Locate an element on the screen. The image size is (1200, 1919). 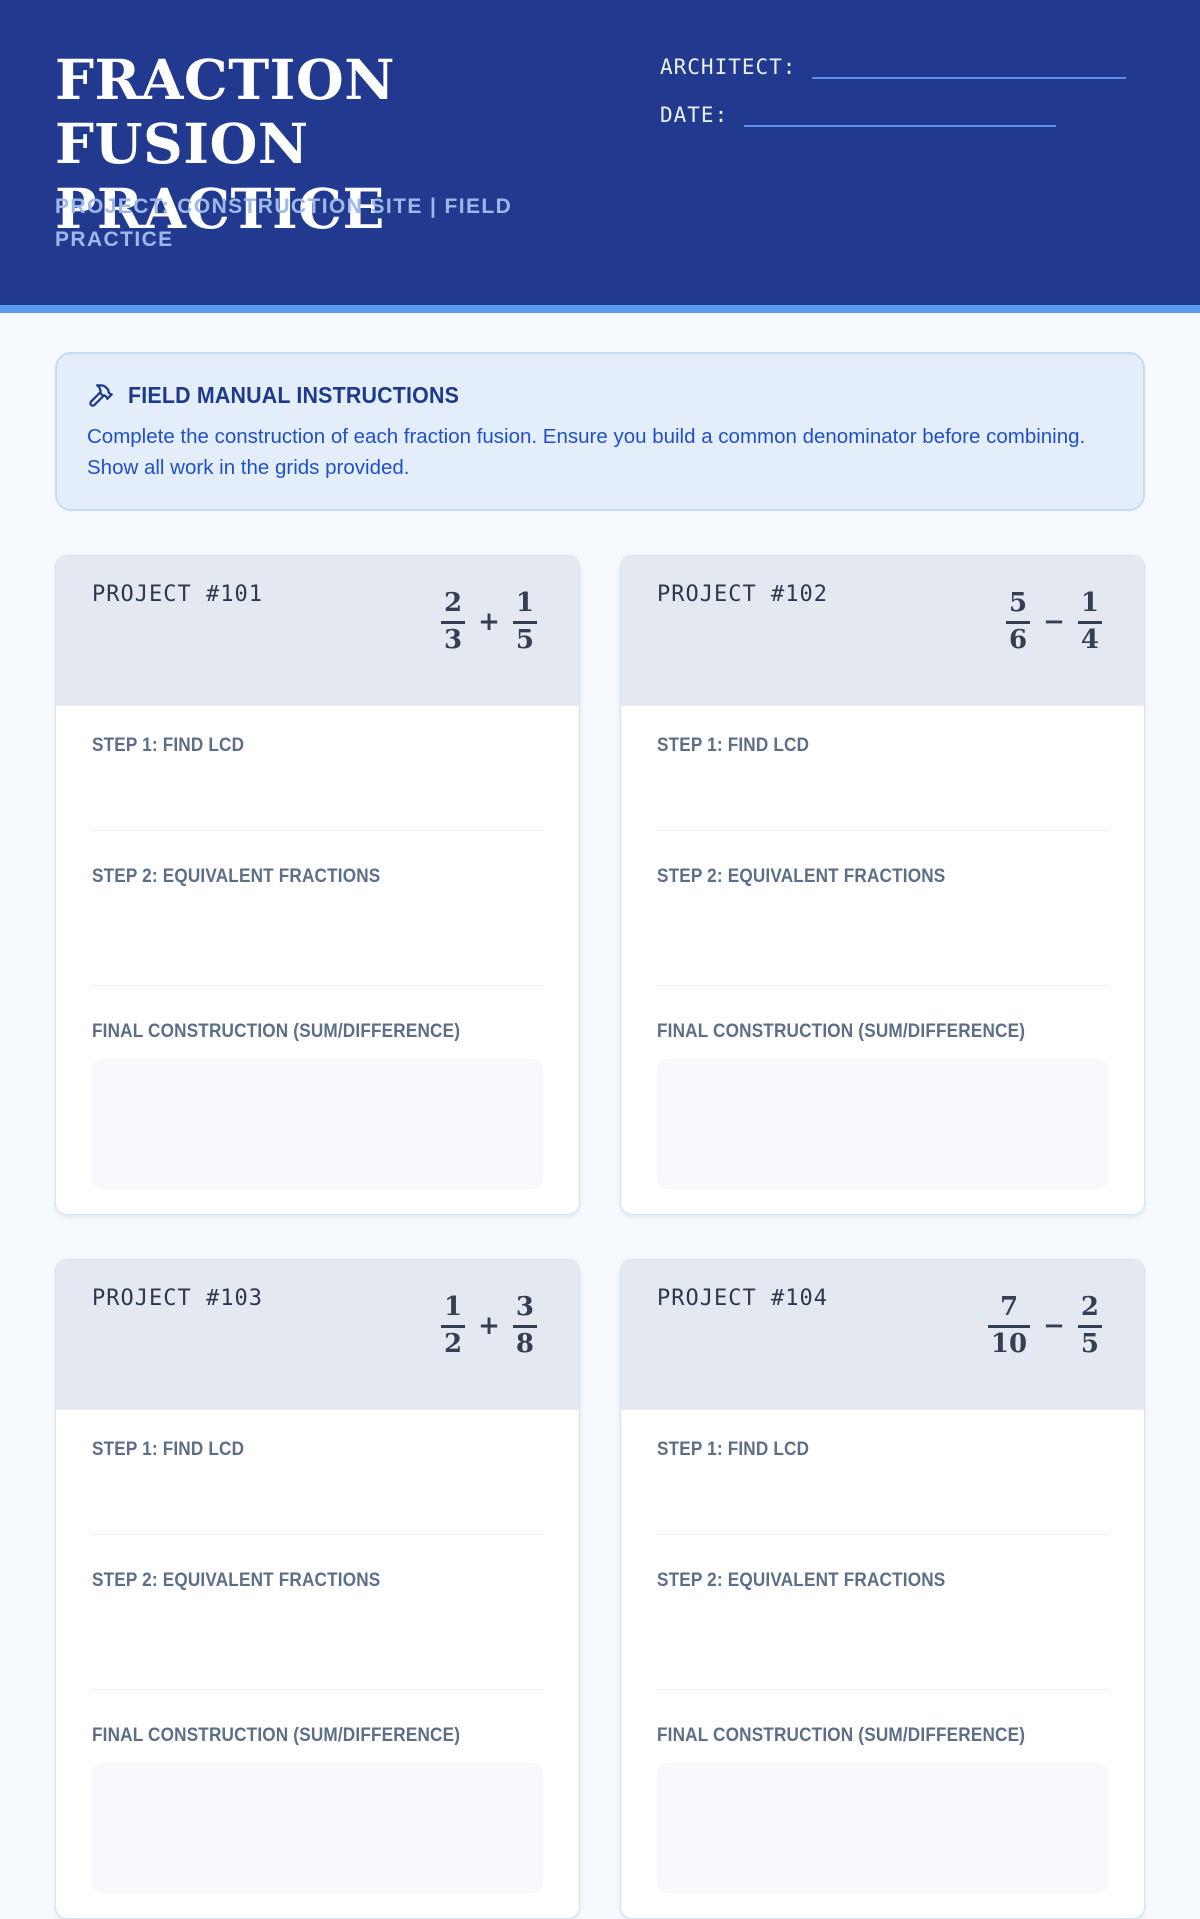
fraction-1: 5 6 is located at coordinates (1018, 622).